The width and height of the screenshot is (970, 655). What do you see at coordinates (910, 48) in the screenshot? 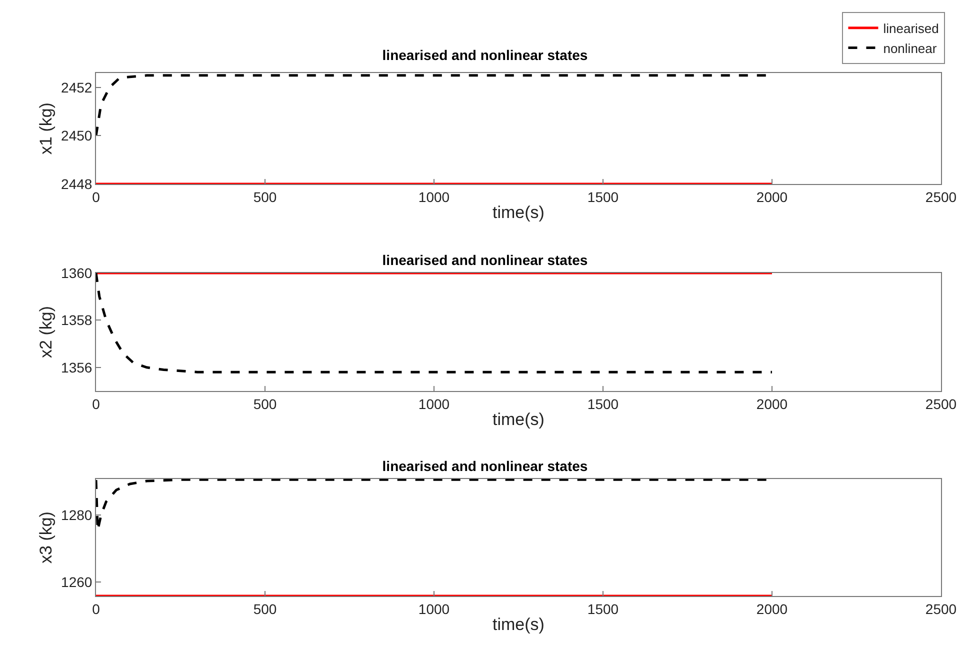
I see `legend-label: nonlinear` at bounding box center [910, 48].